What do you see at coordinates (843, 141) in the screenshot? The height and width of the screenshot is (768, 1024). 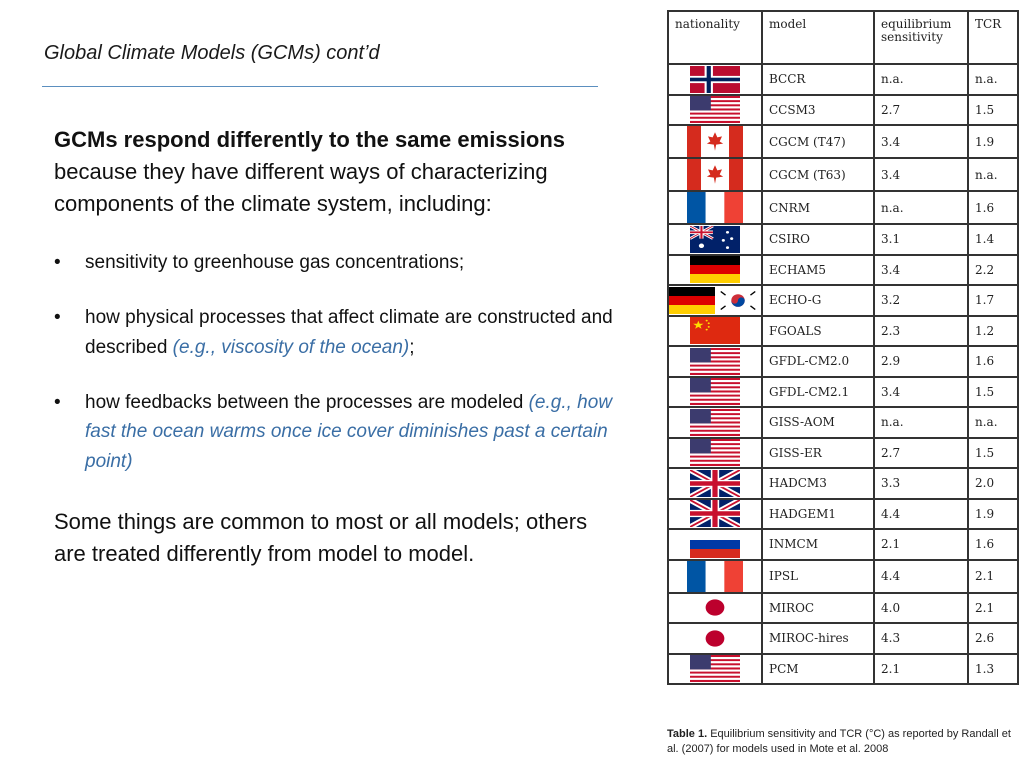 I see `table-row: CGCM (T47) 3.4 1.9` at bounding box center [843, 141].